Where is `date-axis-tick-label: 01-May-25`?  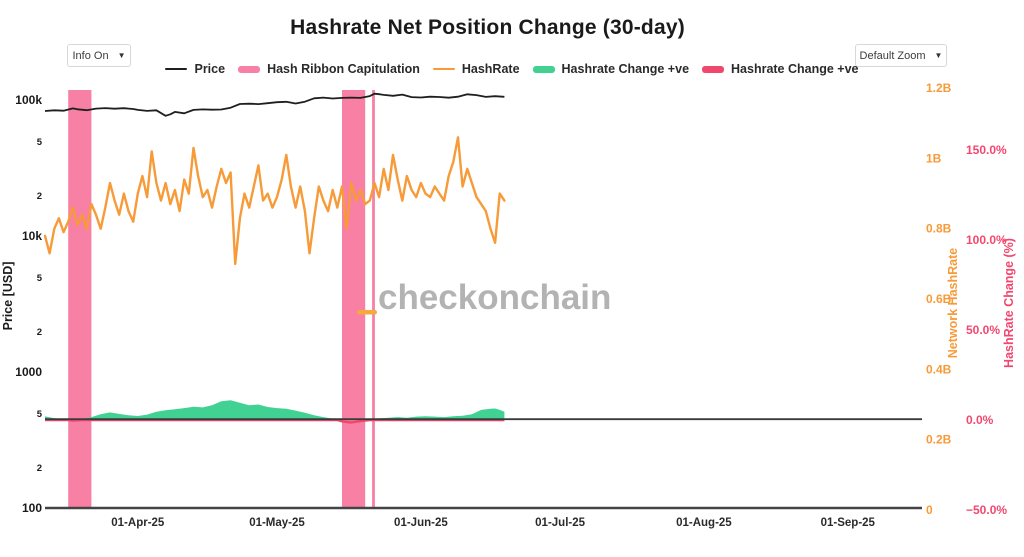
date-axis-tick-label: 01-May-25 is located at coordinates (277, 523).